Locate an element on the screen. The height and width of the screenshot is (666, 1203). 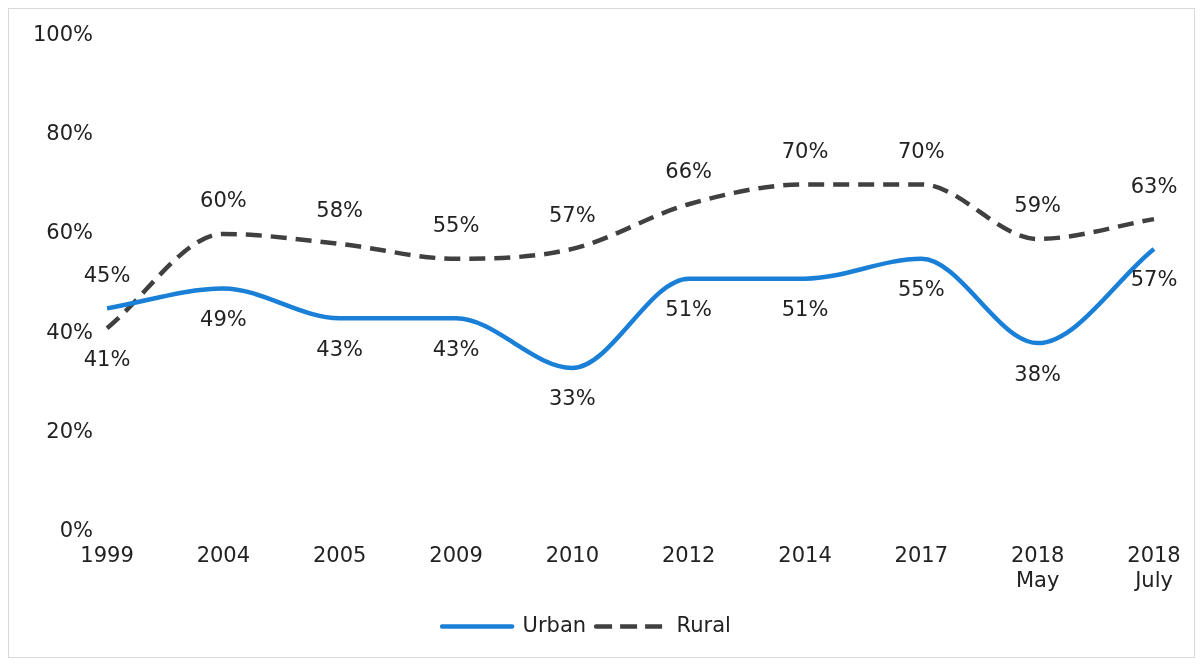
legend-label: Urban is located at coordinates (554, 624).